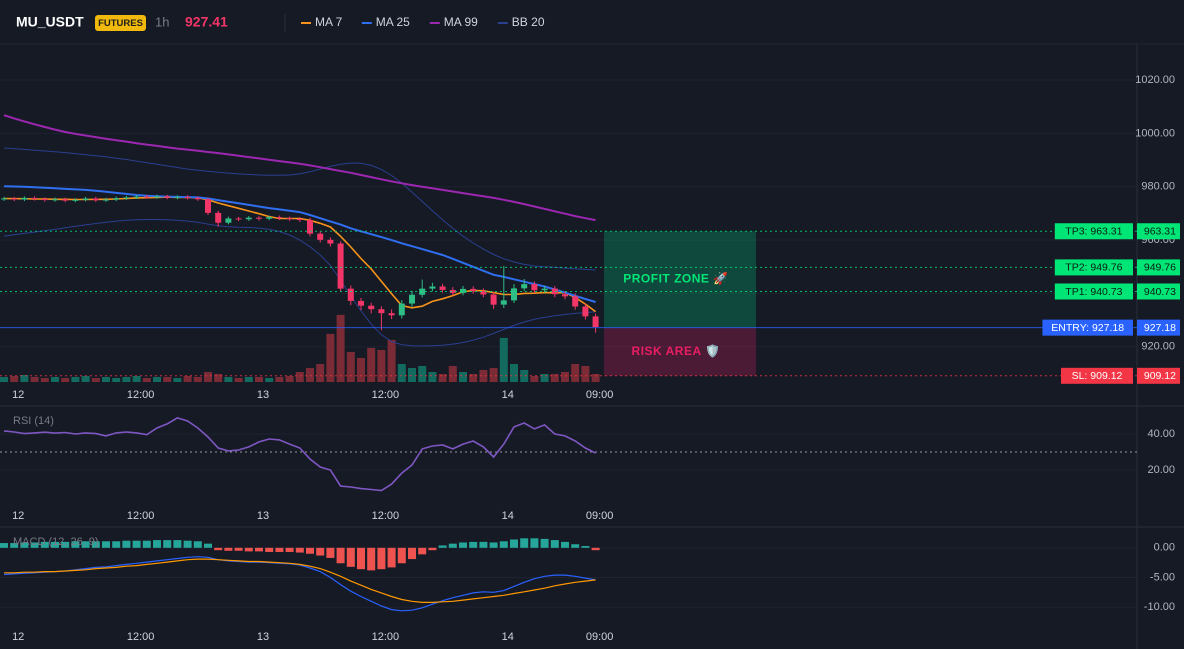 The image size is (1184, 649). Describe the element at coordinates (120, 23) in the screenshot. I see `badge-text: FUTURES` at that location.